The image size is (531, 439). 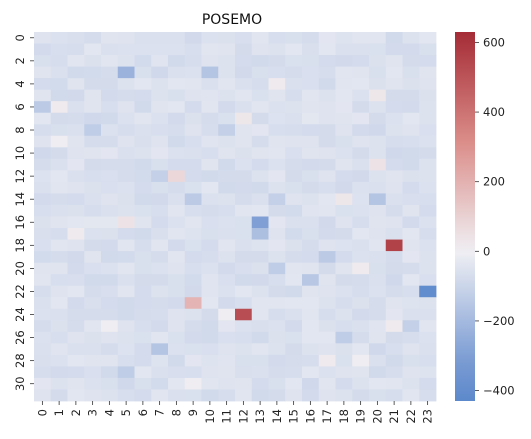 I want to click on x-tick-label: 0, so click(x=42, y=412).